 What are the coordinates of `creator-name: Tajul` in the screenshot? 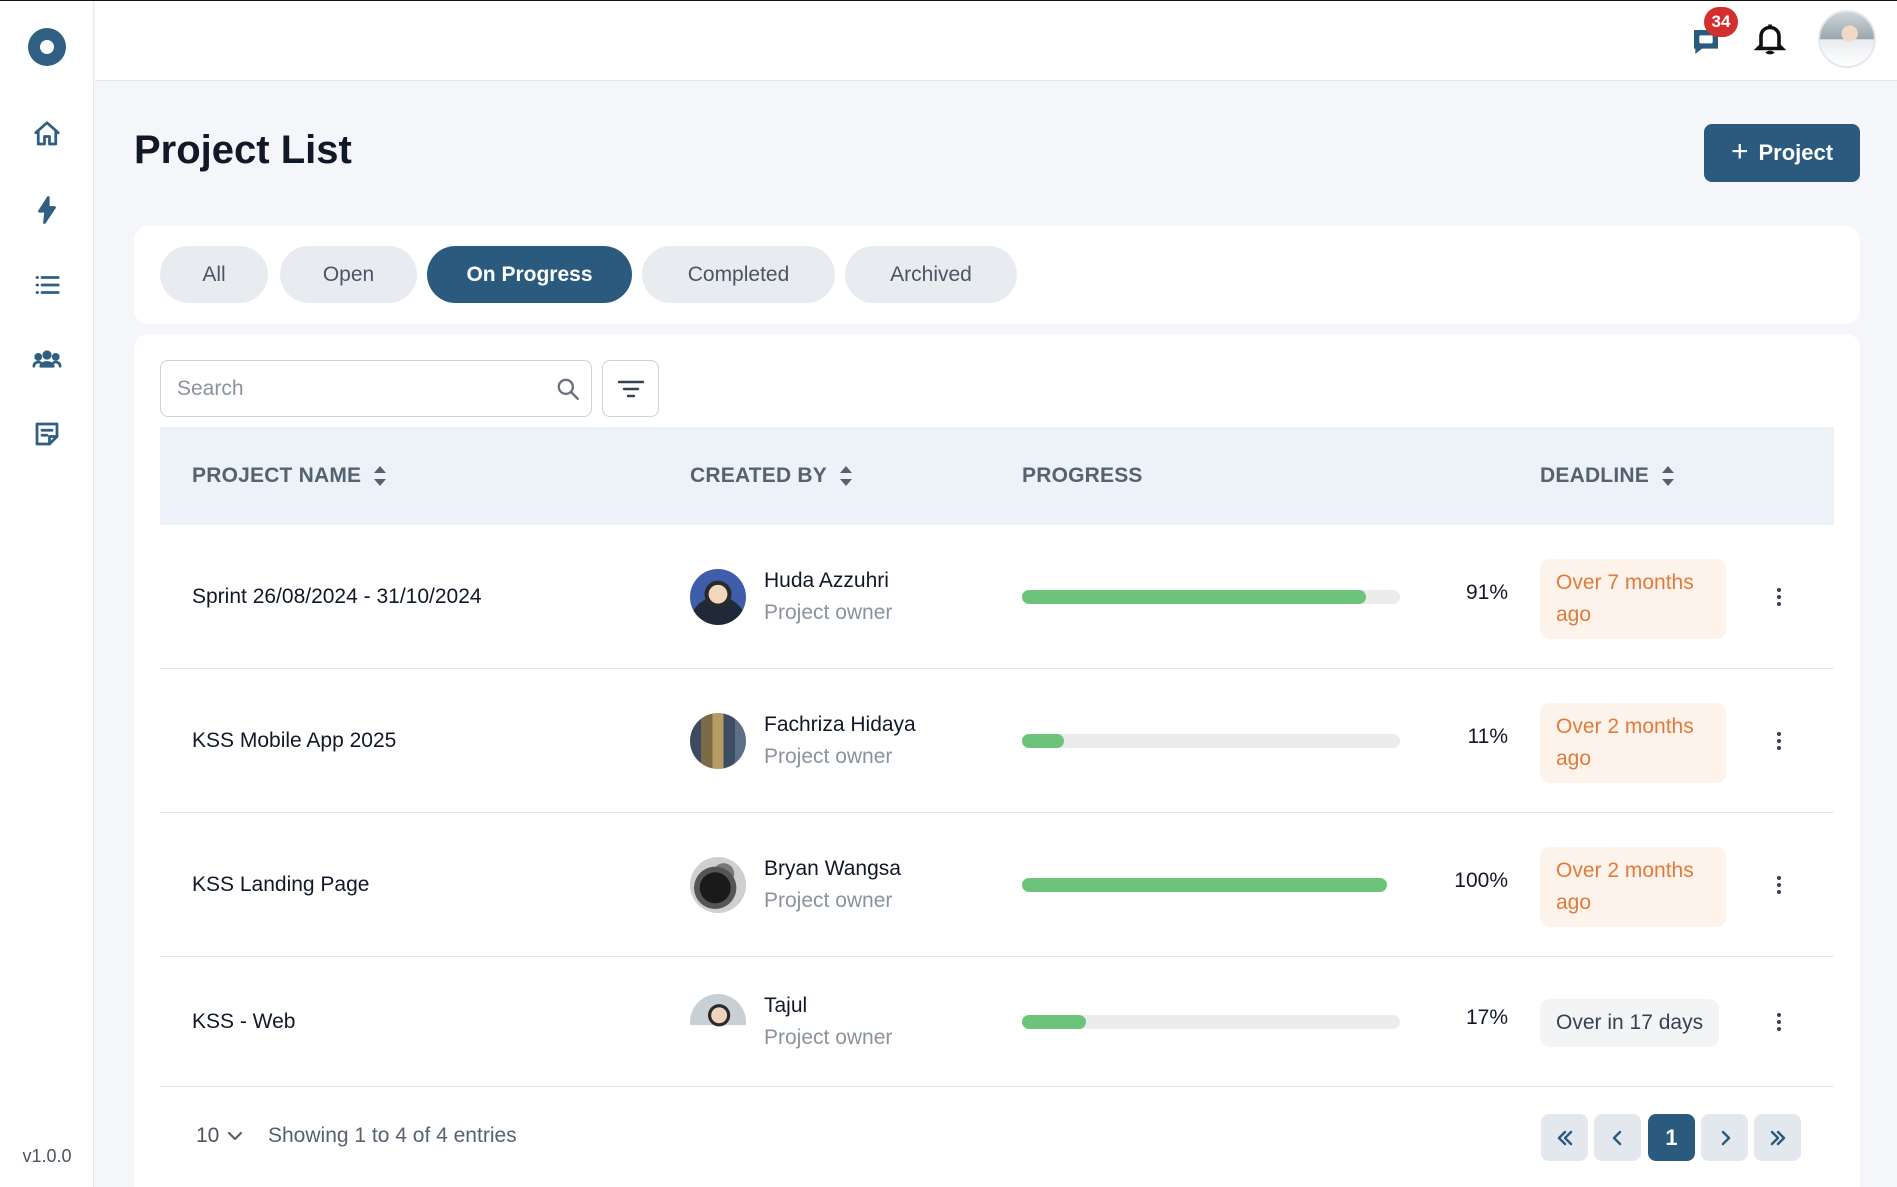 It's located at (786, 1005).